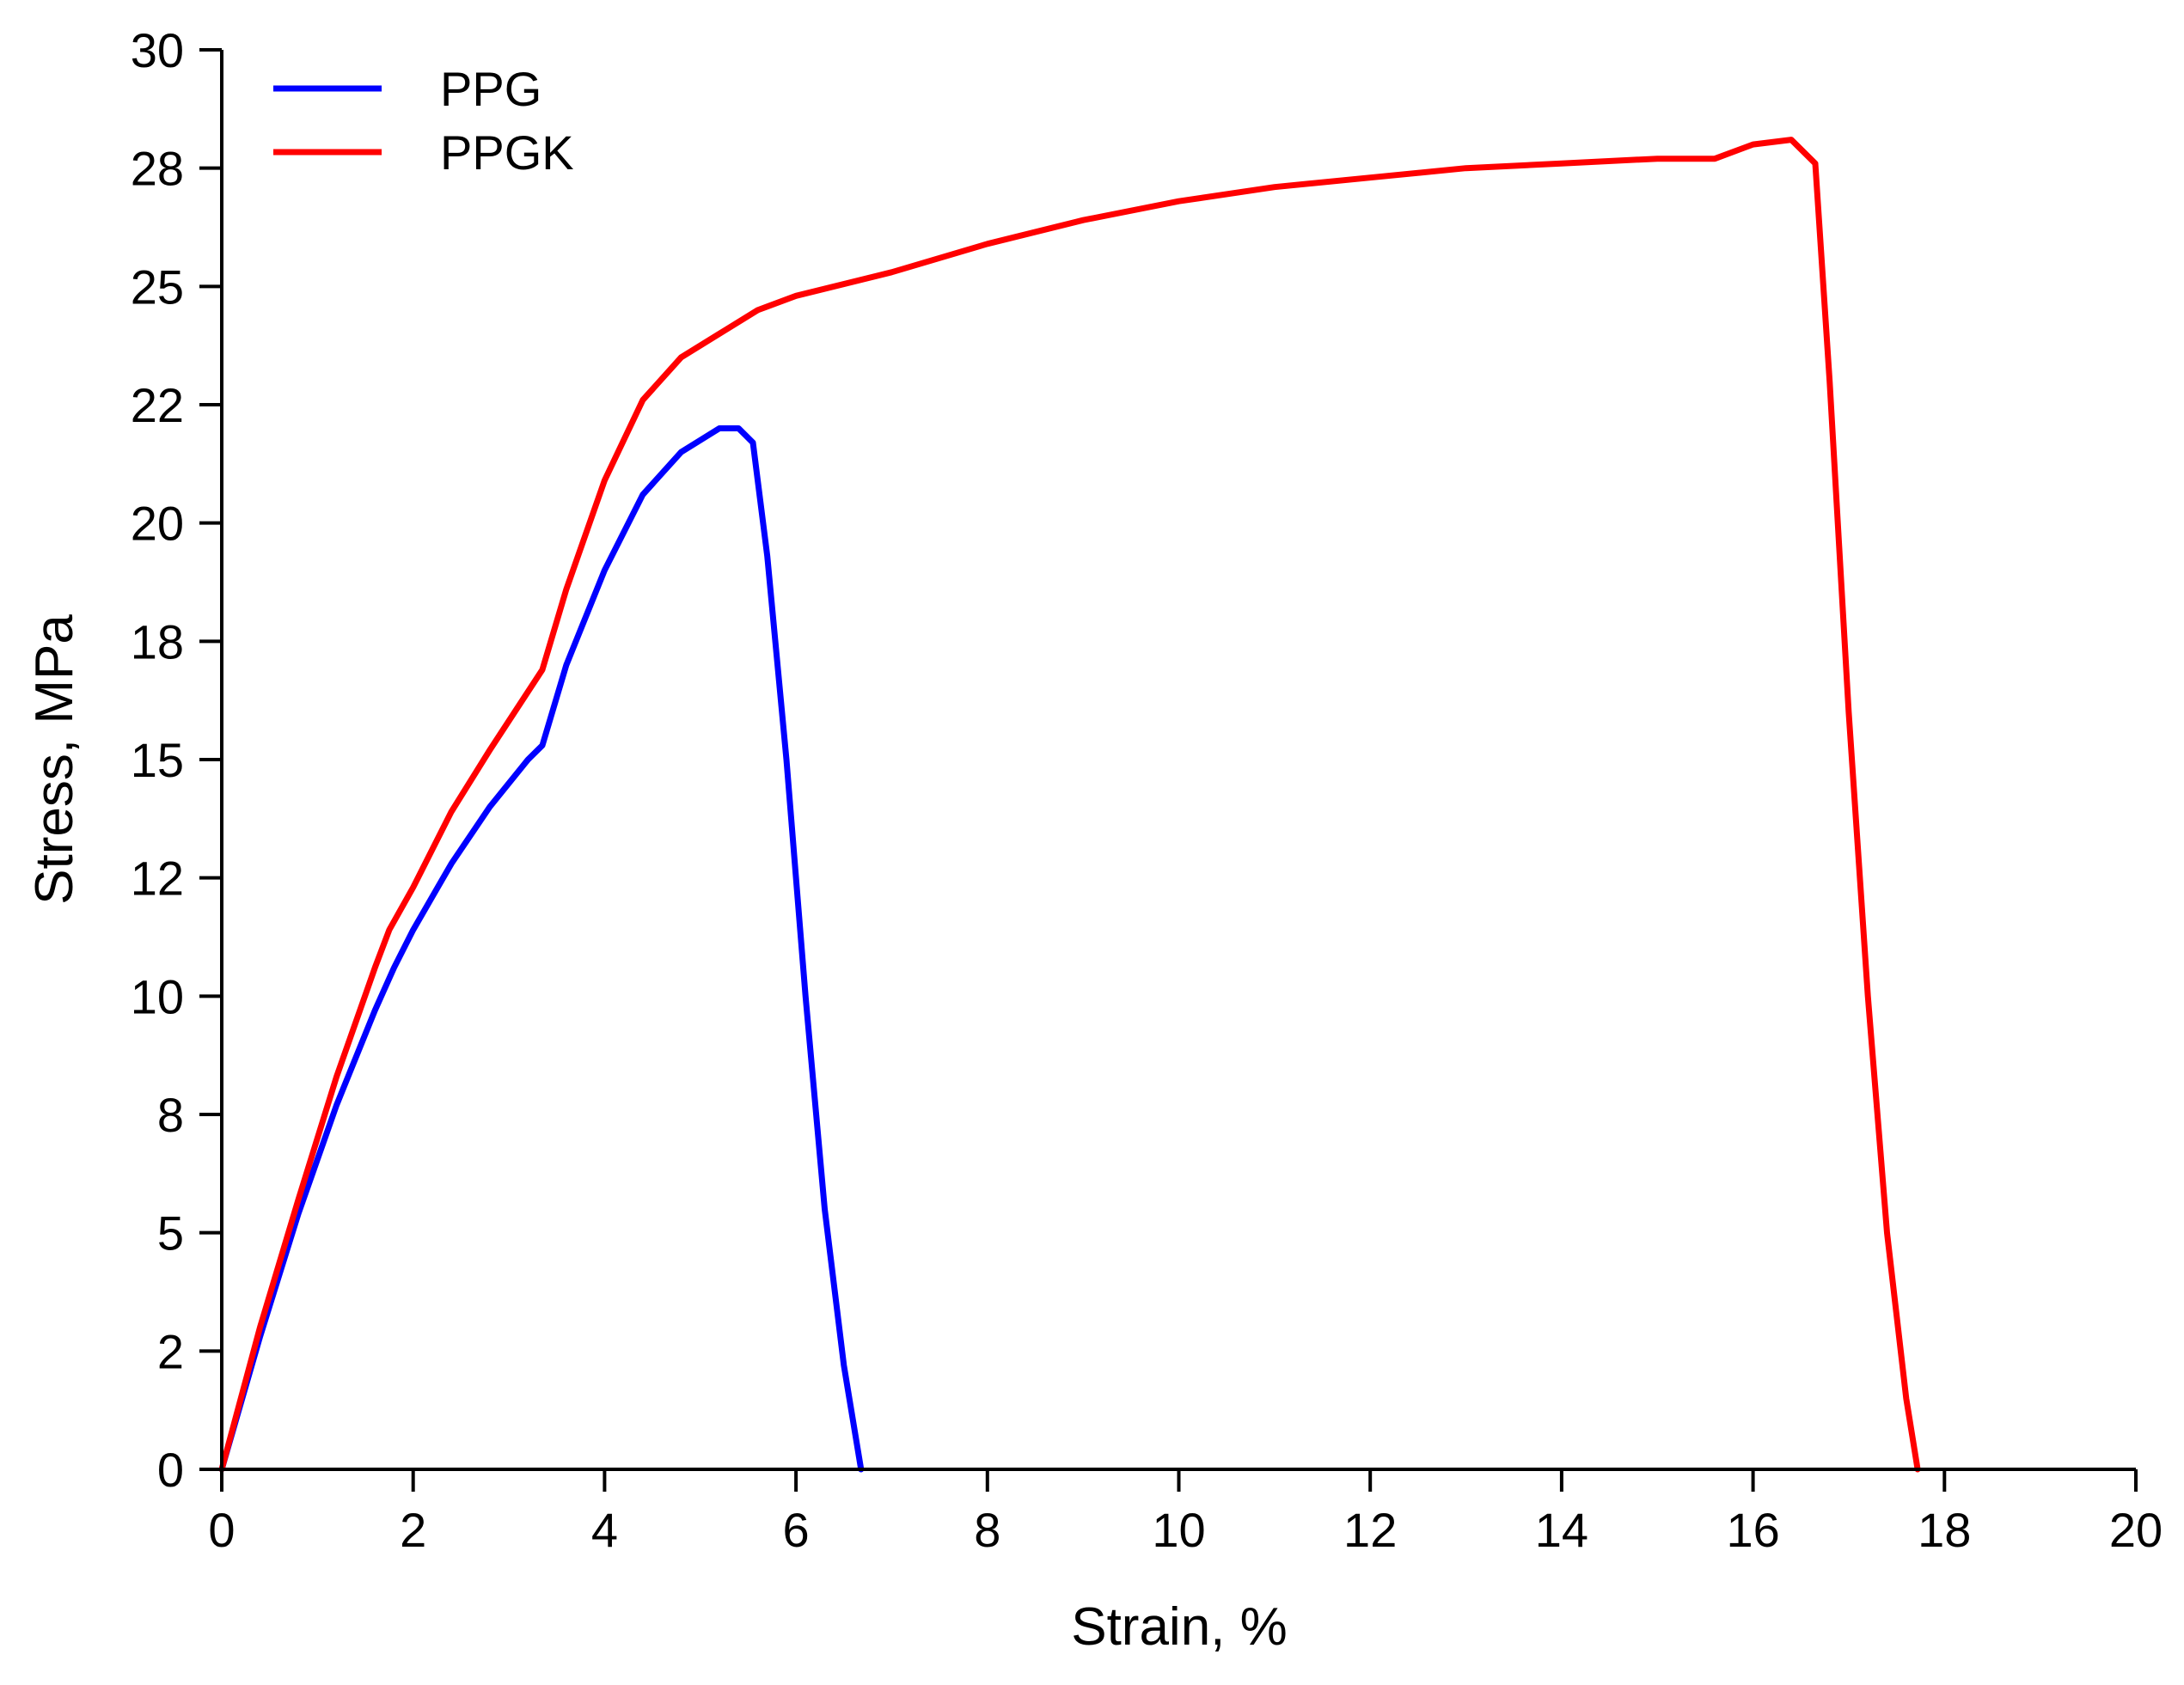 This screenshot has height=1685, width=2184. I want to click on y-tick-label: 30, so click(158, 50).